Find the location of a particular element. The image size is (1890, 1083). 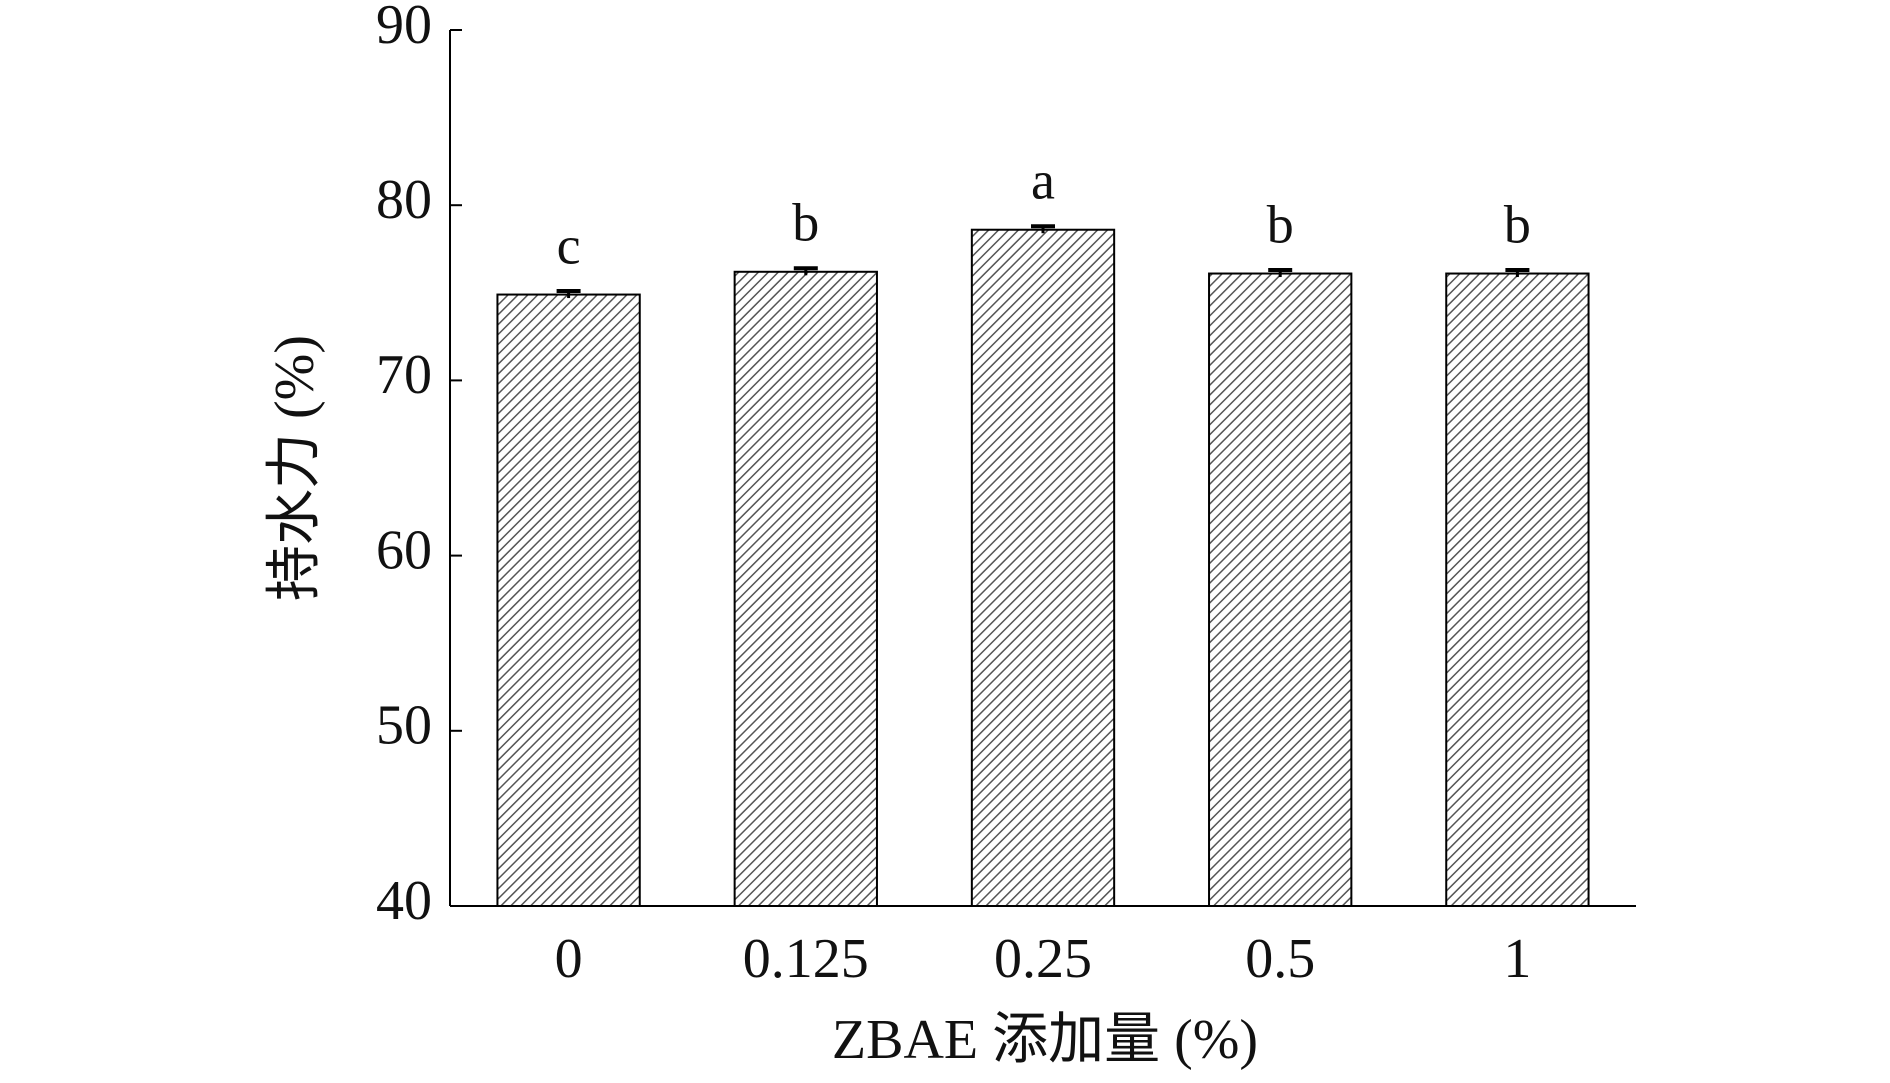

x-tick-label: 0 is located at coordinates (569, 959).